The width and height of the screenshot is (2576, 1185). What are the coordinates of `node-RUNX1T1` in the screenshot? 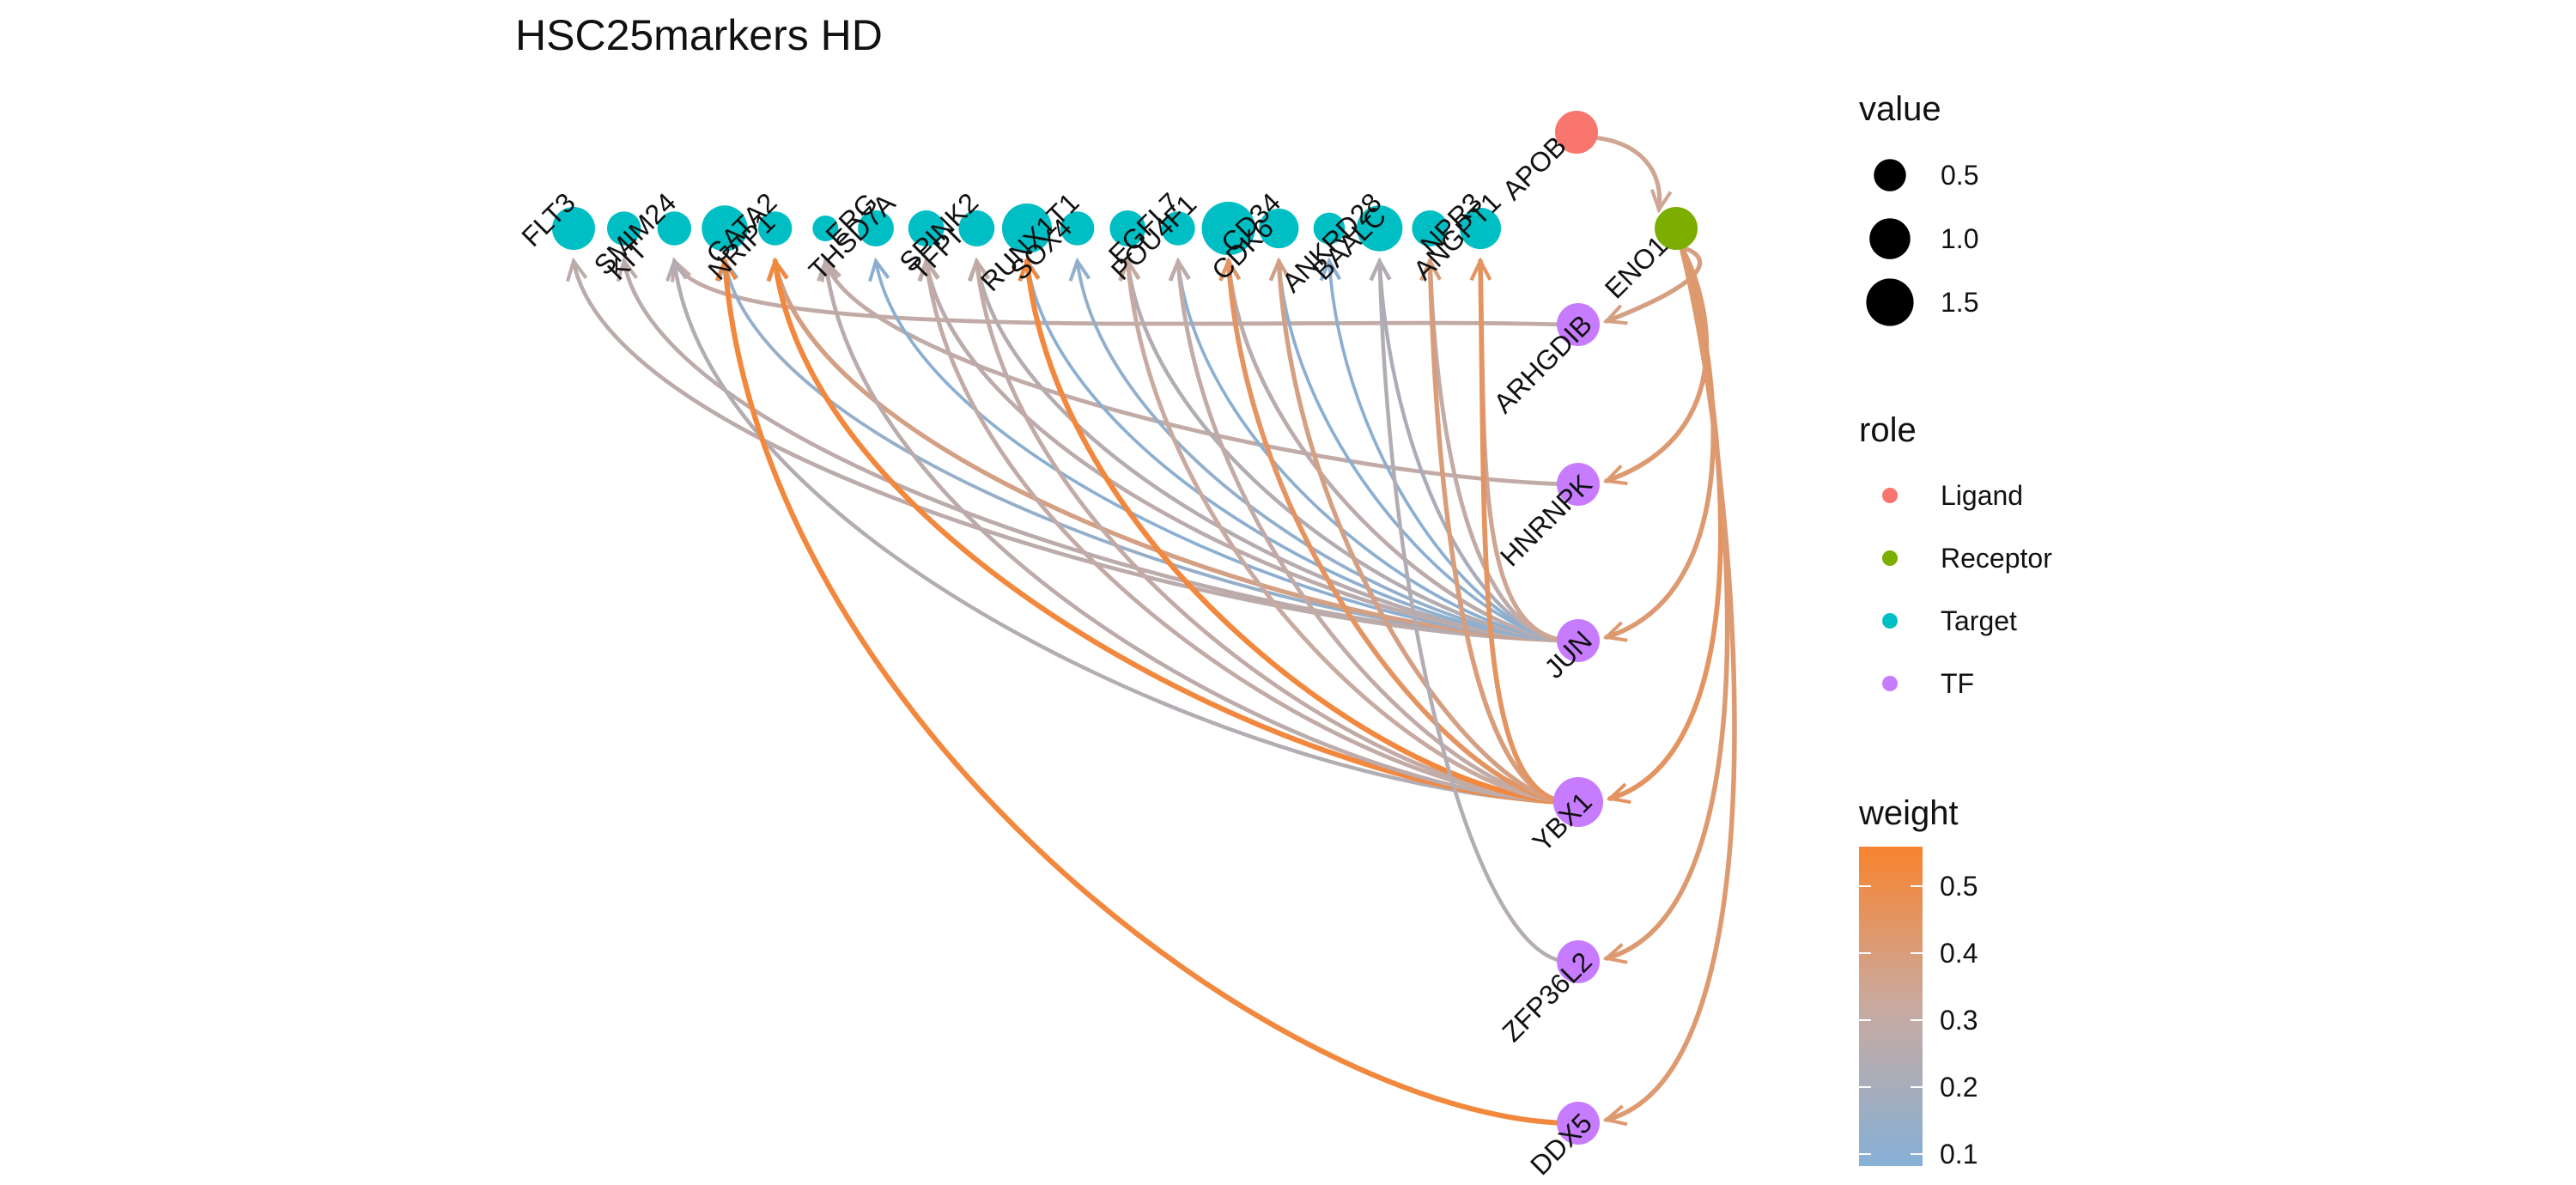 It's located at (1078, 228).